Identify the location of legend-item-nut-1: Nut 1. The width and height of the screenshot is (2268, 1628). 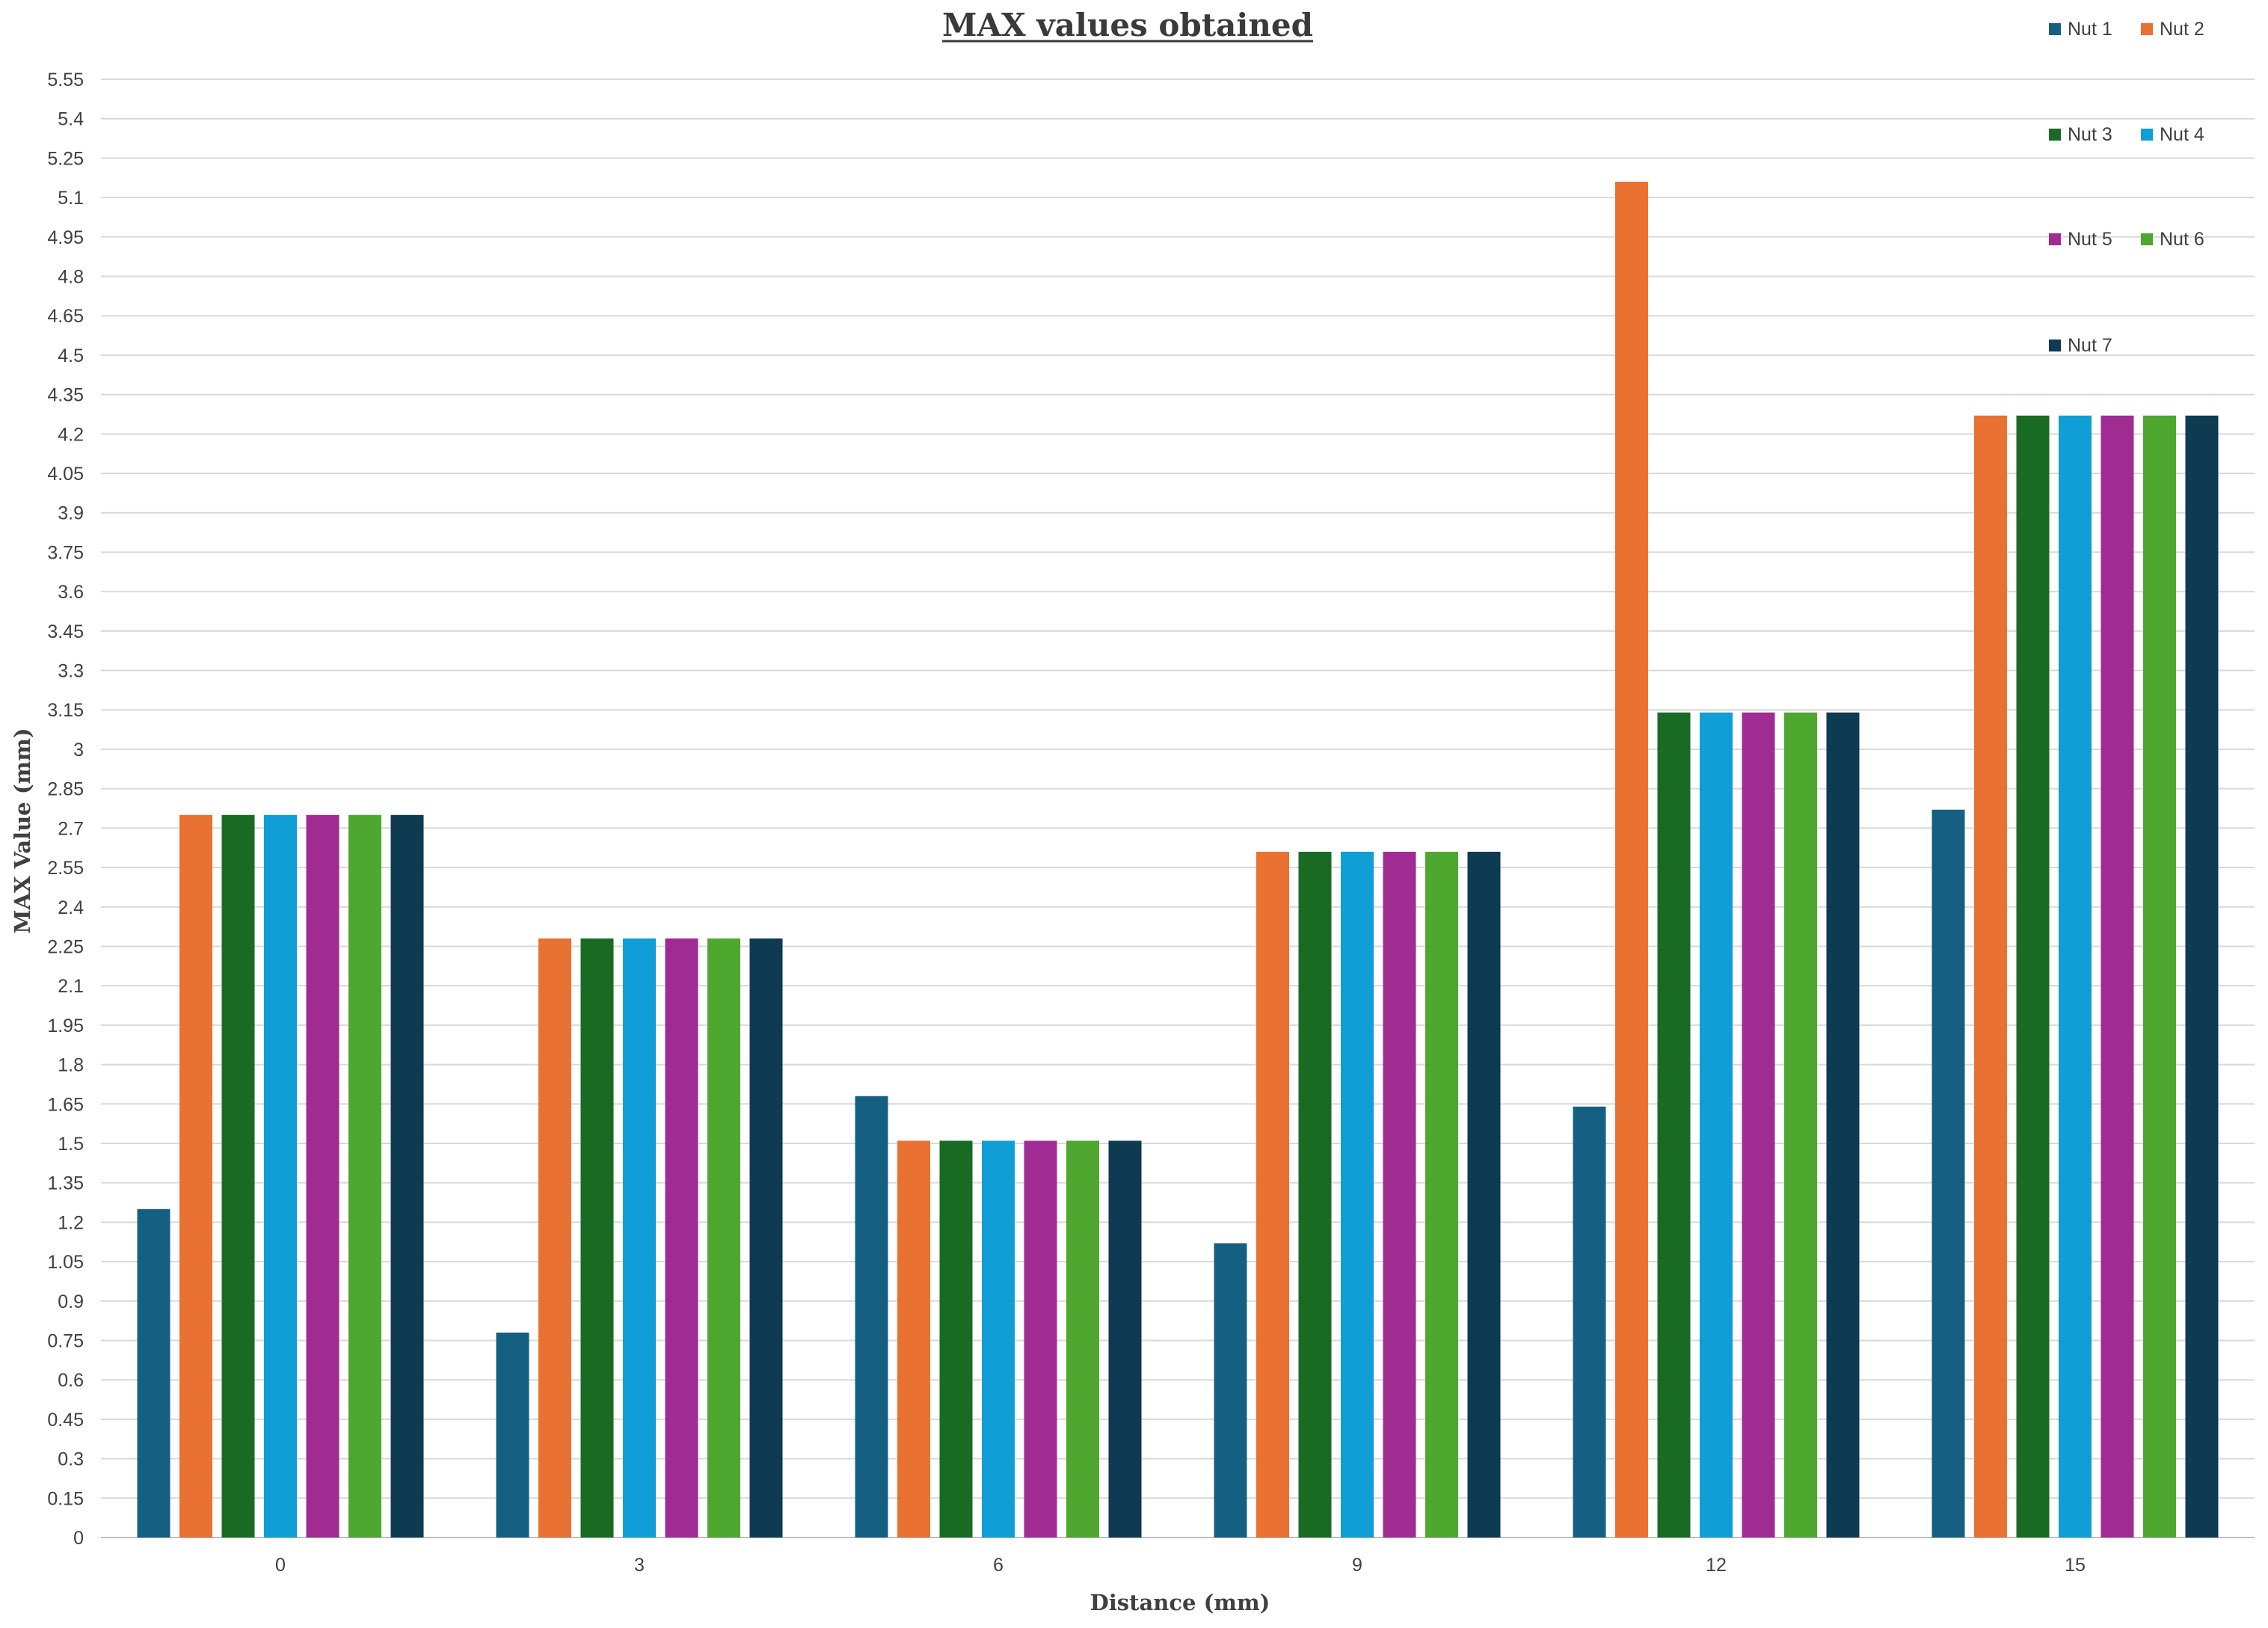
(2080, 29).